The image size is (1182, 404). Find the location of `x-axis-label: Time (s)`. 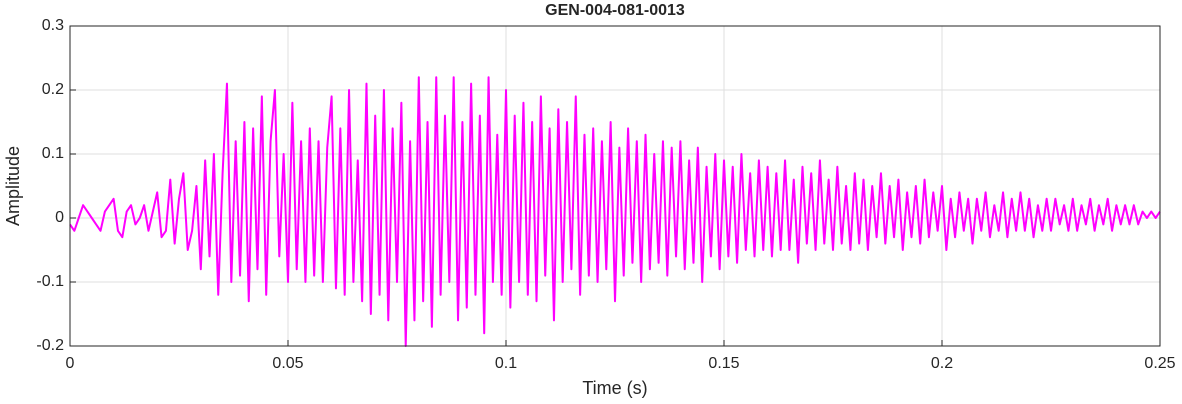

x-axis-label: Time (s) is located at coordinates (614, 388).